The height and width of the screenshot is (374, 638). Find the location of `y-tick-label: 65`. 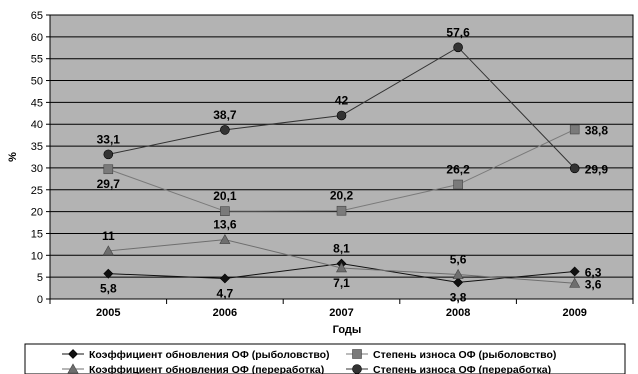

y-tick-label: 65 is located at coordinates (37, 16).